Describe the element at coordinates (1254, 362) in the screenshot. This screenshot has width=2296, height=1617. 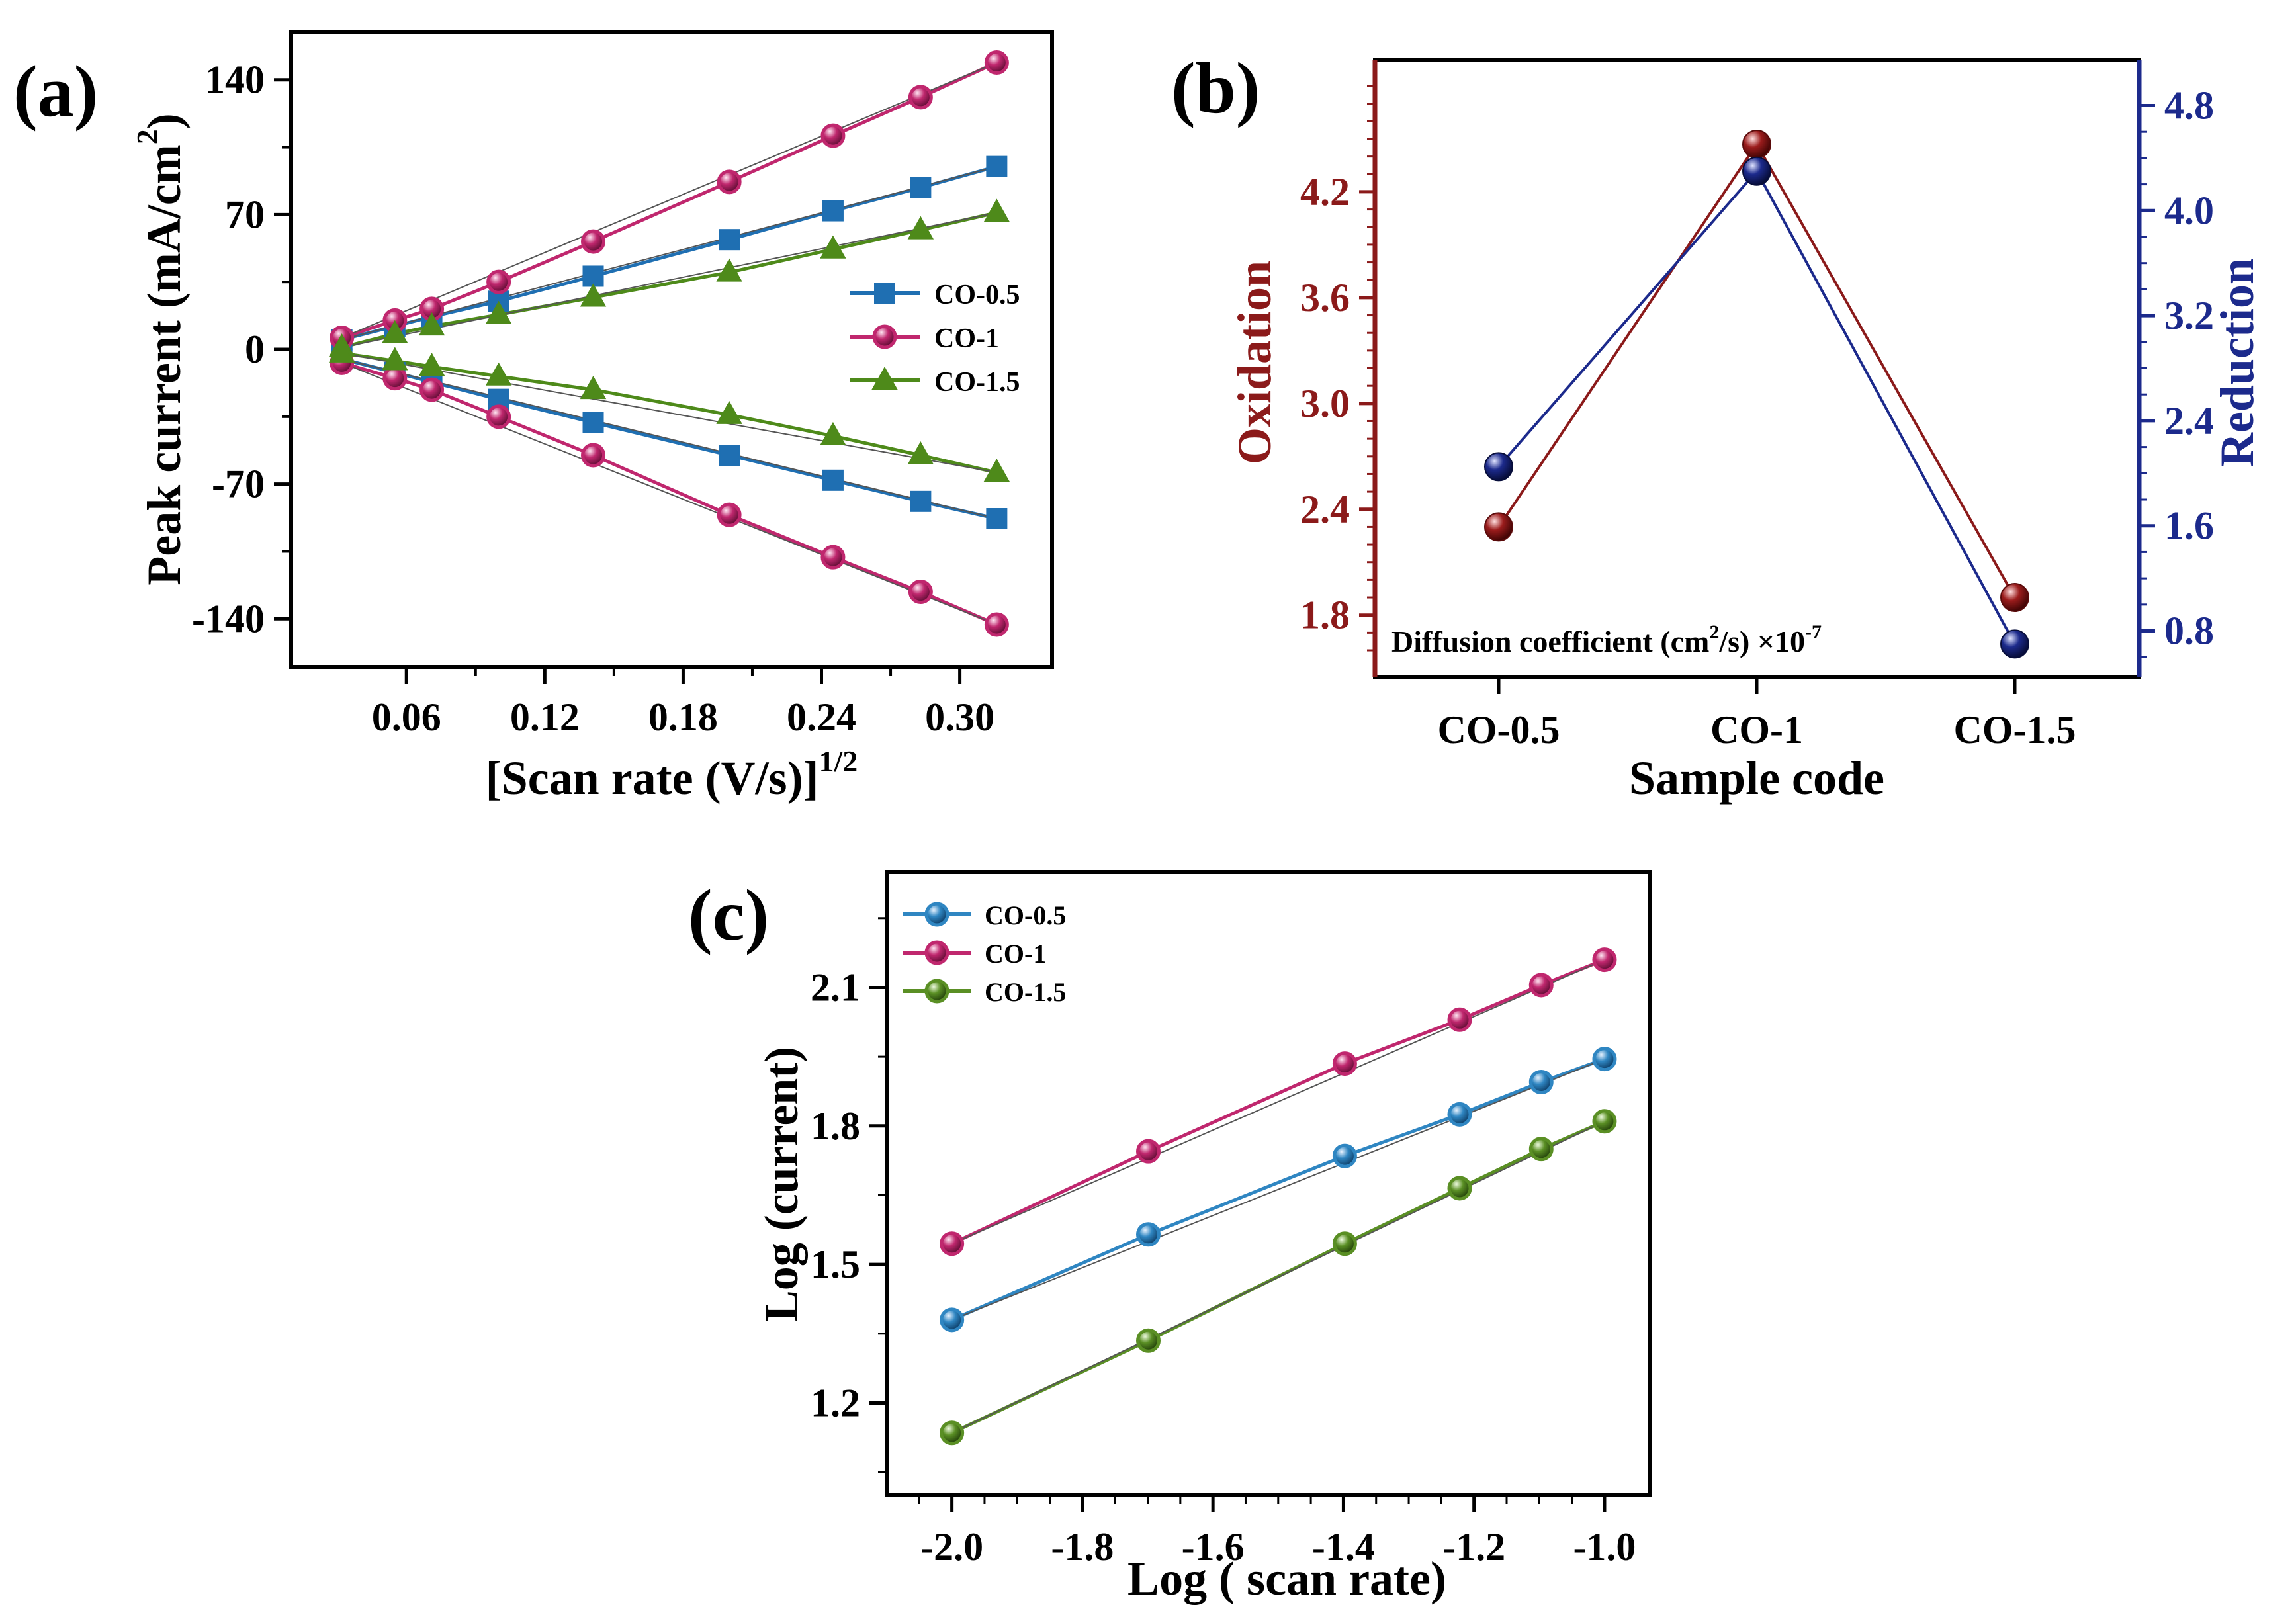
I see `y-axis-title-left-b: Oxidation` at that location.